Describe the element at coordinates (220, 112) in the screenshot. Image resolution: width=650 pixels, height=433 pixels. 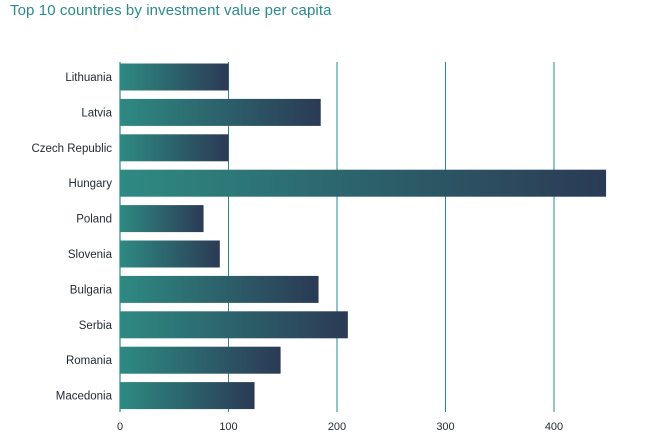
I see `bar-latvia` at that location.